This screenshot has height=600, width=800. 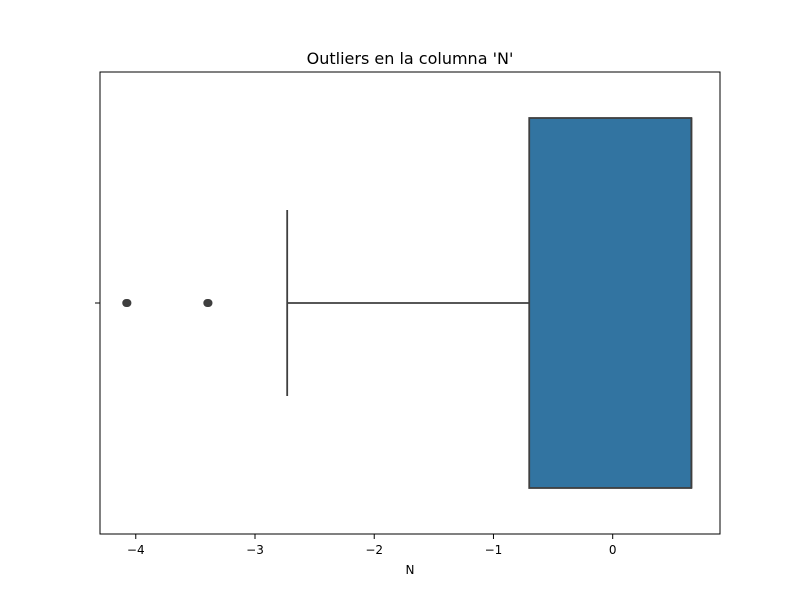 I want to click on x-tick-label: −2, so click(x=374, y=550).